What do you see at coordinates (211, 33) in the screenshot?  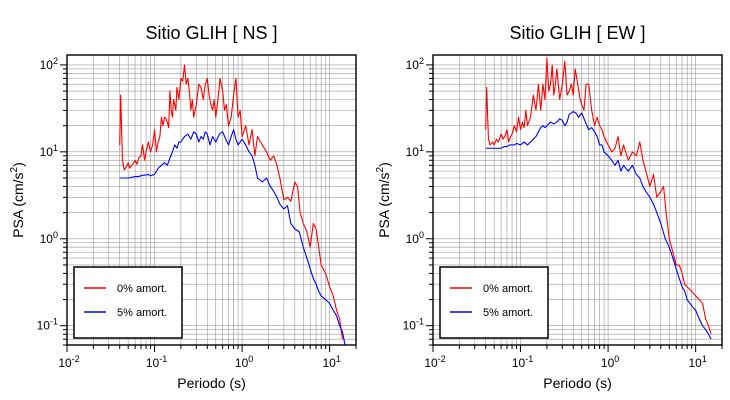 I see `chart-title: Sitio GLIH [ NS ]` at bounding box center [211, 33].